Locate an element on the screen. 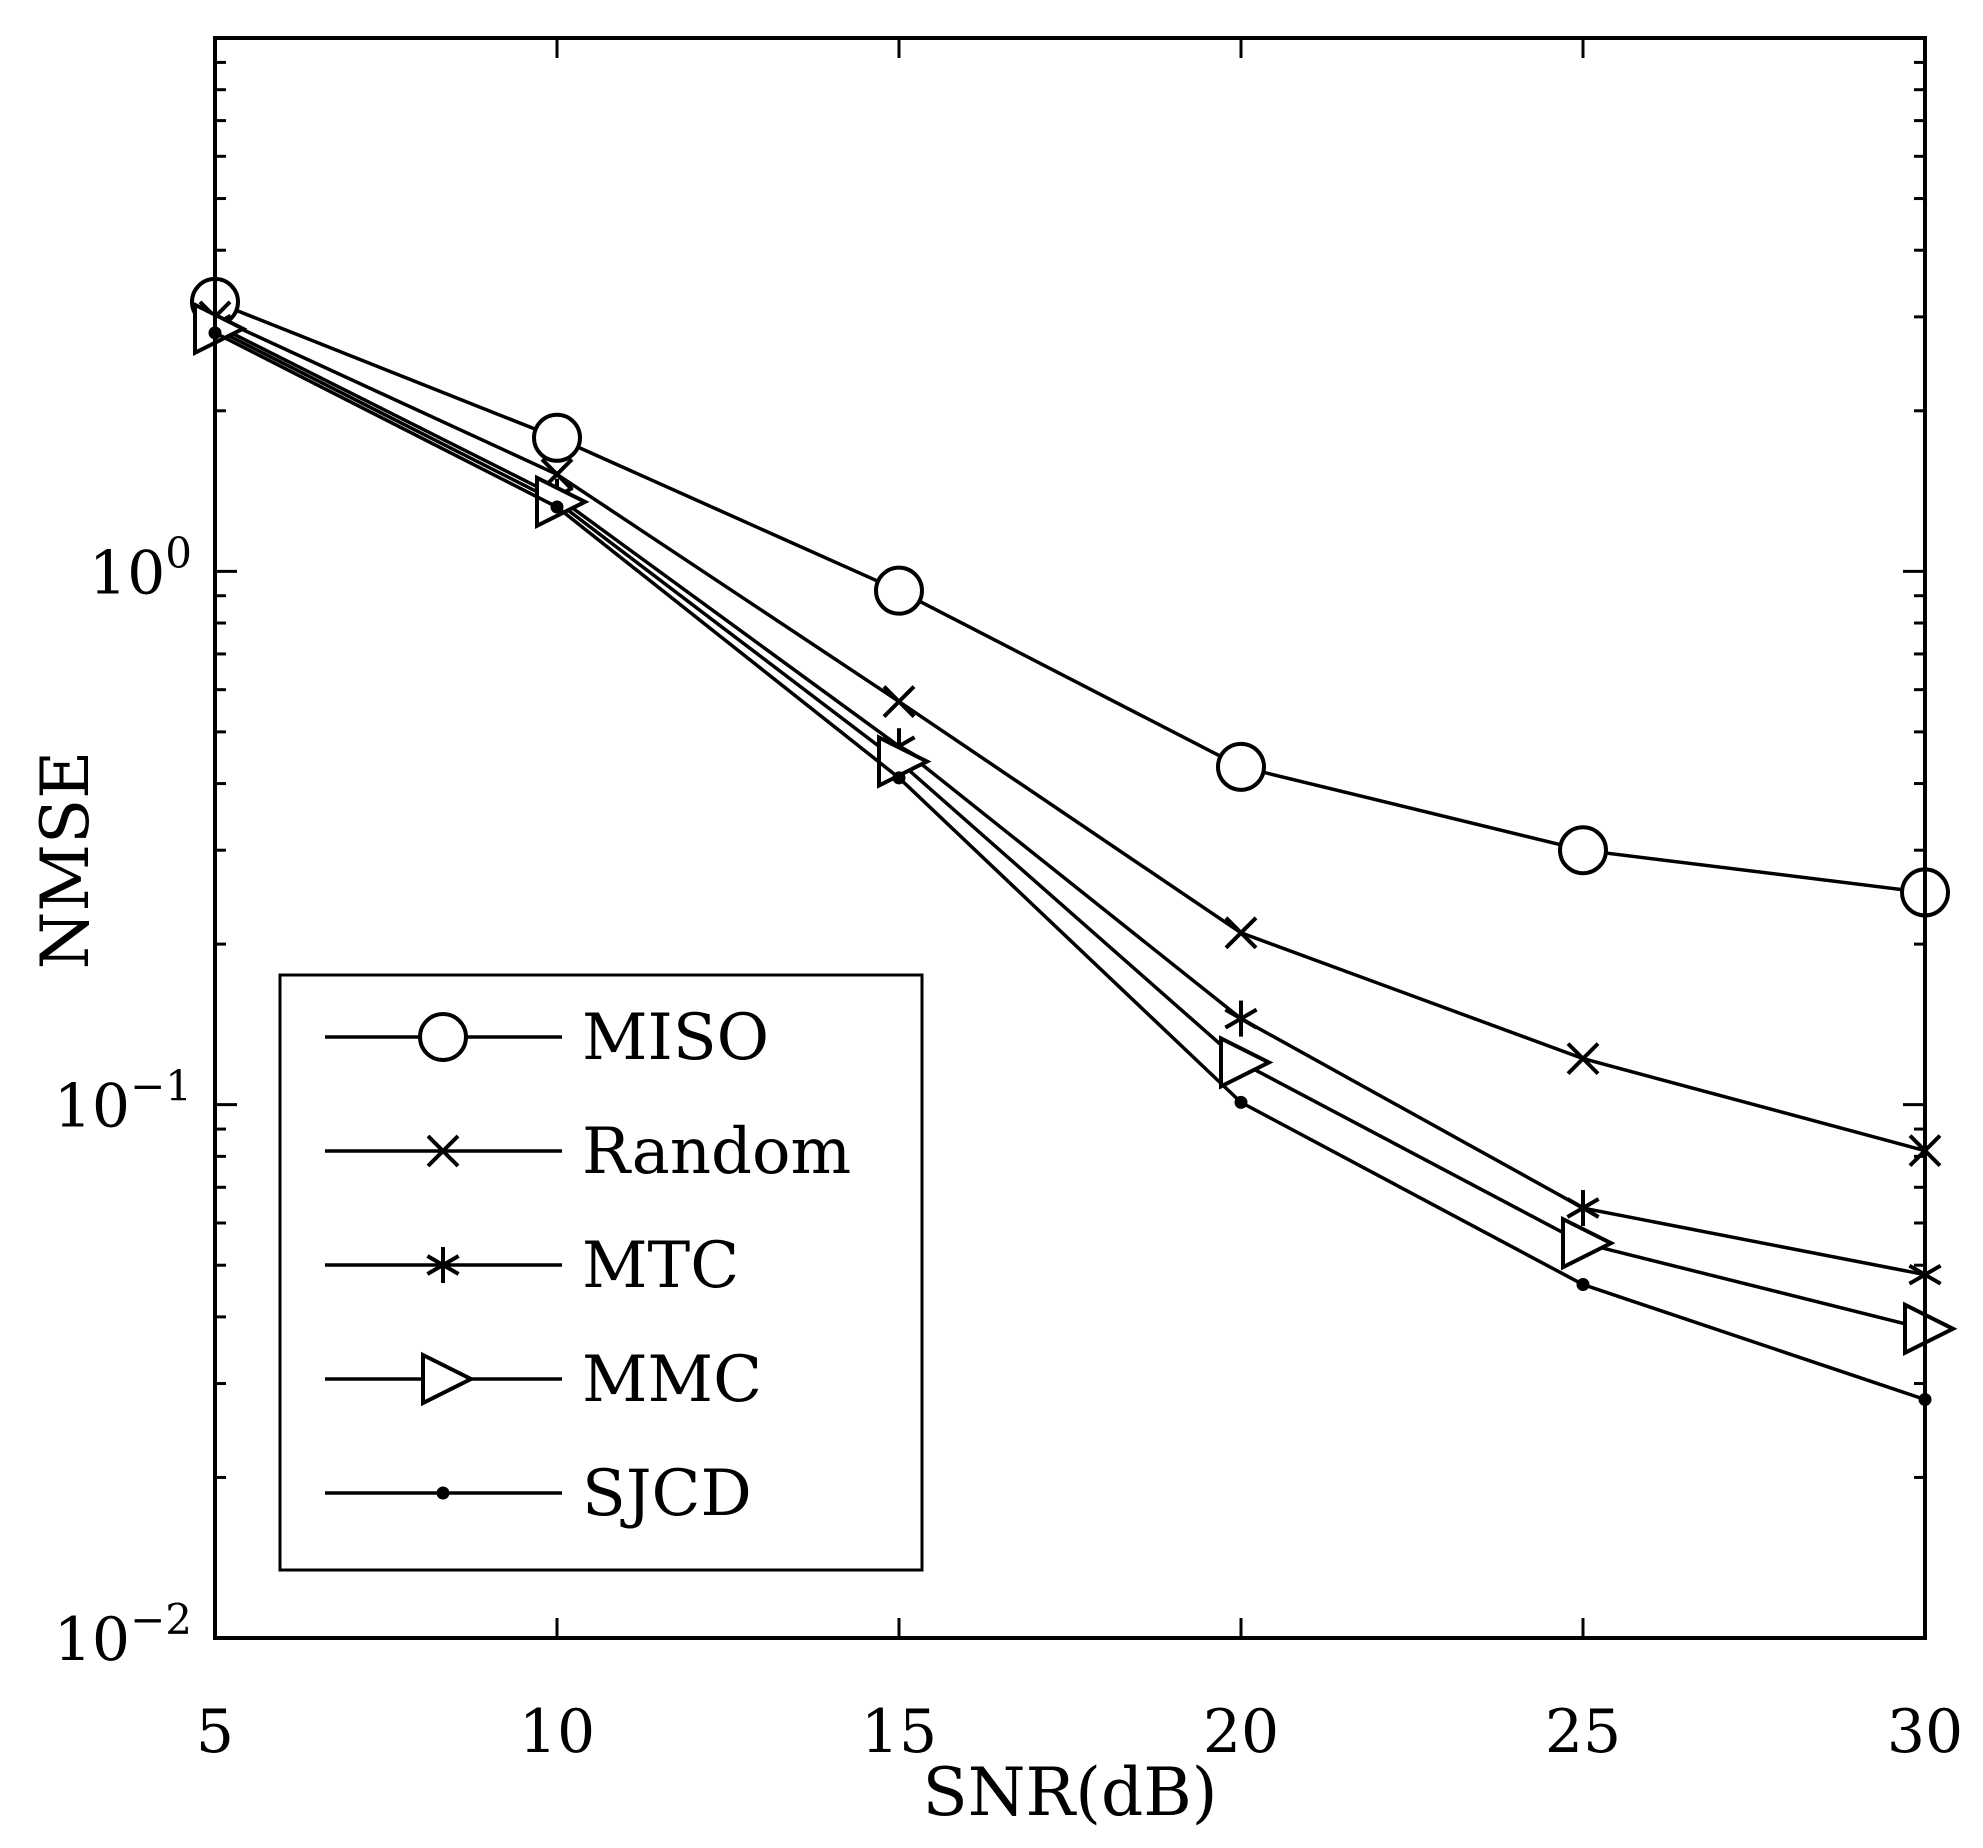 The height and width of the screenshot is (1848, 1983). legend-marker-sjcd is located at coordinates (443, 1493).